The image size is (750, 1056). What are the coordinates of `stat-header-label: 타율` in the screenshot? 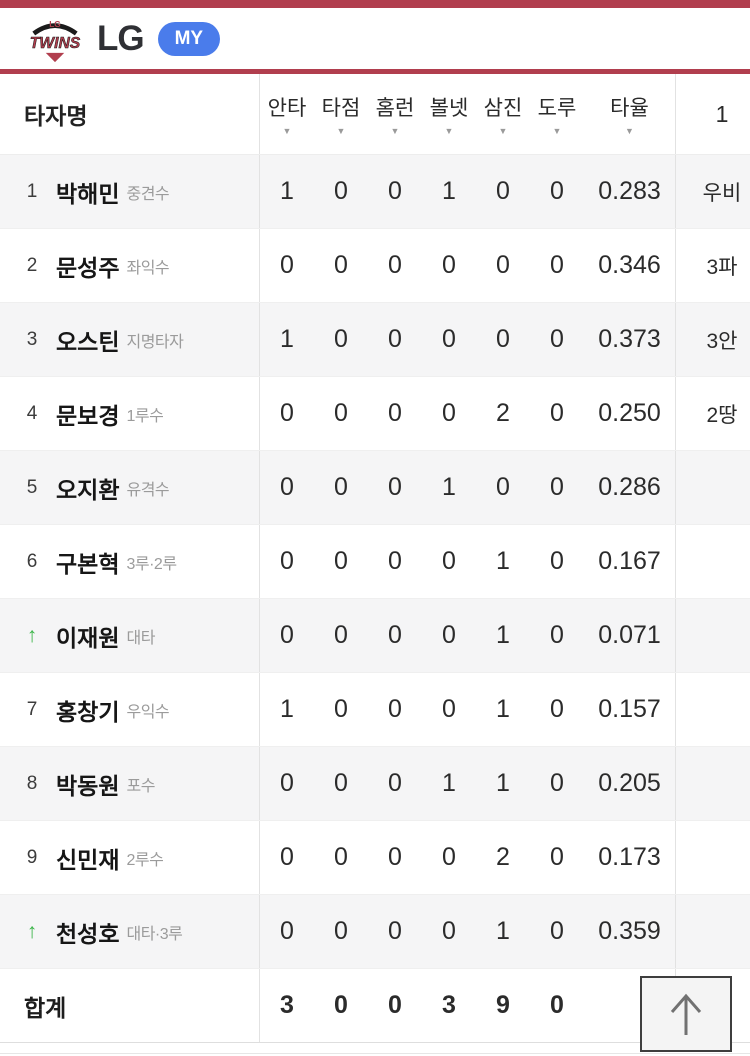 It's located at (629, 108).